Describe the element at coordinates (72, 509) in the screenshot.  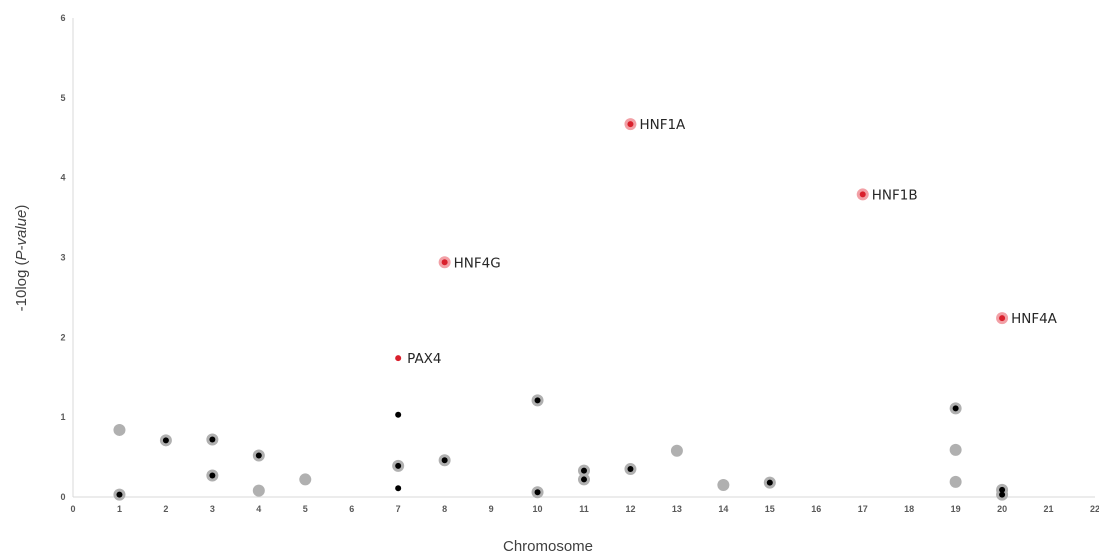
I see `x-tick-label: 0` at that location.